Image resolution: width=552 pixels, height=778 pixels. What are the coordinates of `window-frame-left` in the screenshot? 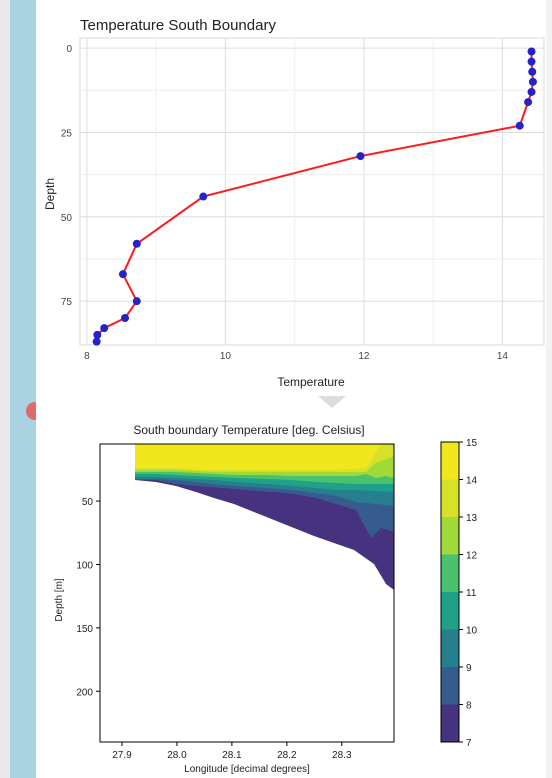 It's located at (5, 389).